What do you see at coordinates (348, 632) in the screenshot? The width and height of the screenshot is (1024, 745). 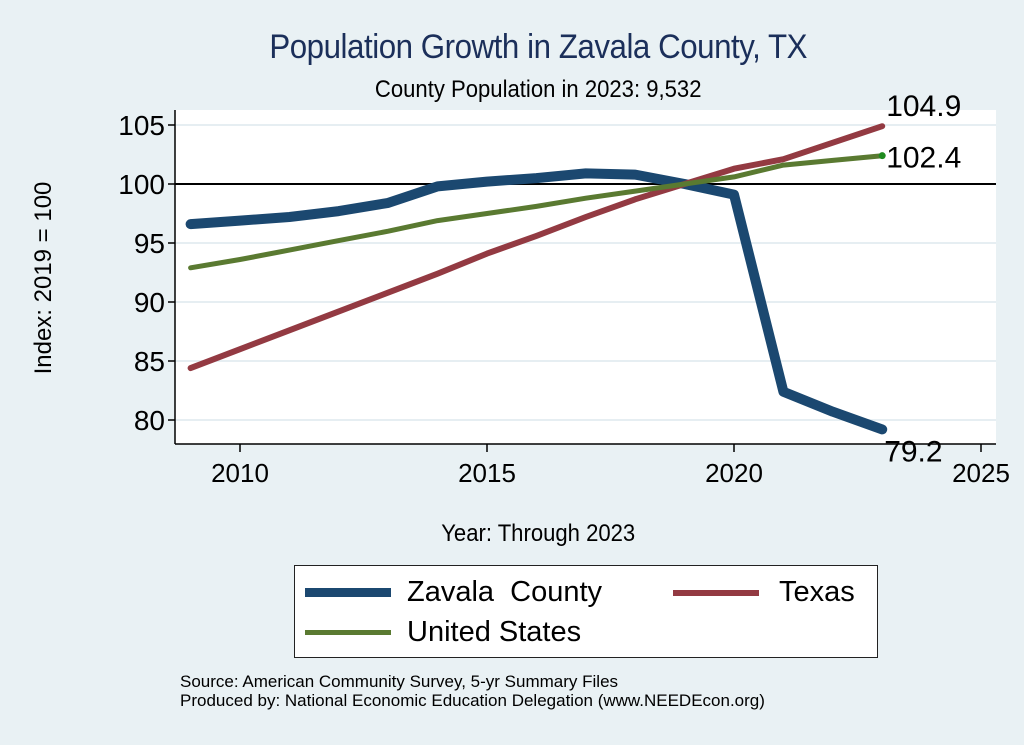 I see `legend-swatch-us` at bounding box center [348, 632].